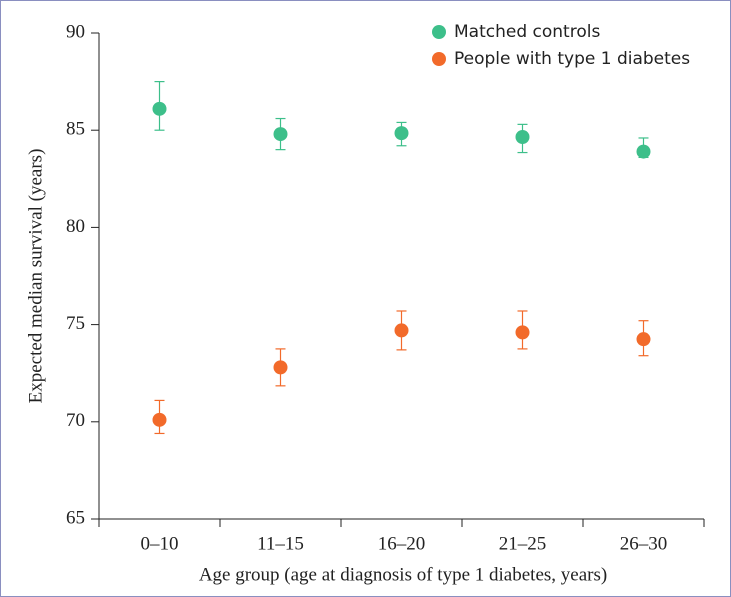 This screenshot has height=597, width=731. Describe the element at coordinates (280, 543) in the screenshot. I see `x-tick-label: 11–15` at that location.